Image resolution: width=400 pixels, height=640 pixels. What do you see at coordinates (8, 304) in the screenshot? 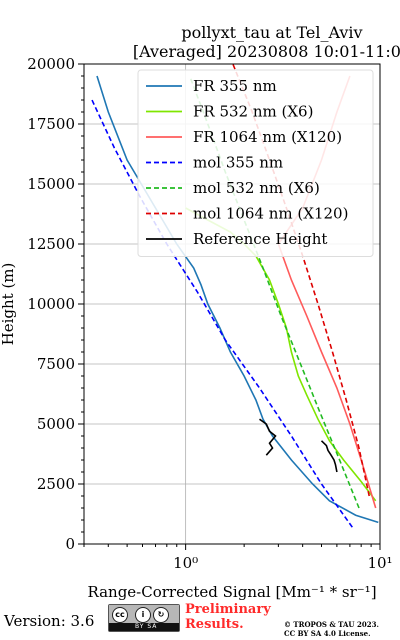
I see `y-axis-label: Height (m)` at bounding box center [8, 304].